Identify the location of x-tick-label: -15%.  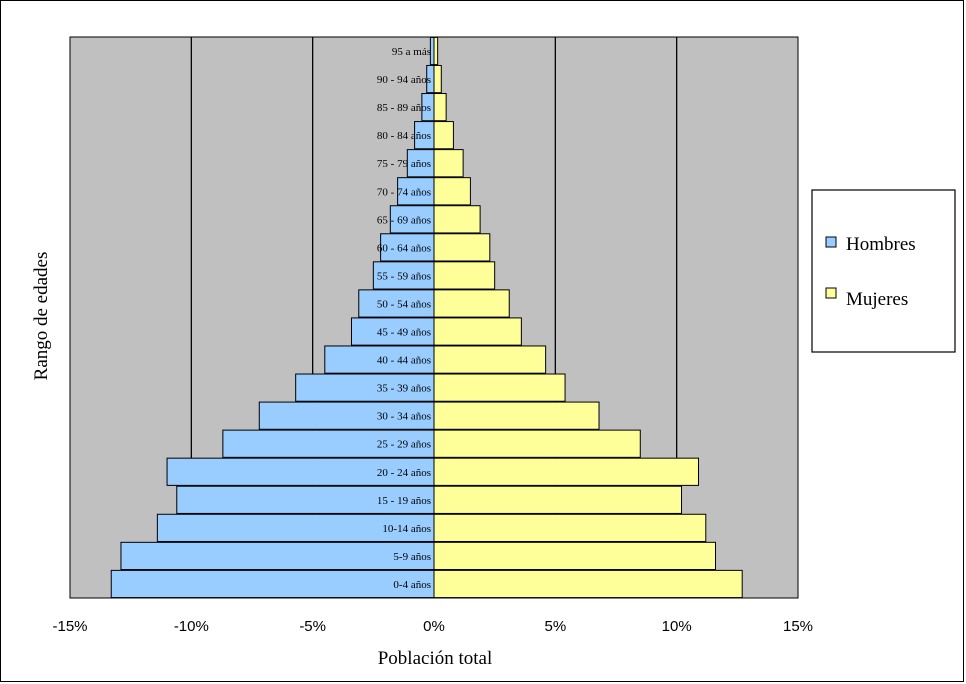
(69, 626).